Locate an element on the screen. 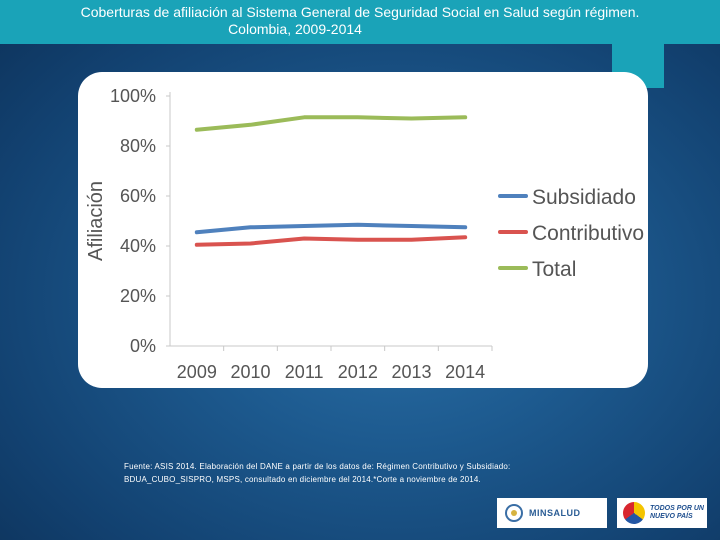 The height and width of the screenshot is (540, 720). nuevo-pais-logo: TODOS POR UN NUEVO PAÍS is located at coordinates (662, 513).